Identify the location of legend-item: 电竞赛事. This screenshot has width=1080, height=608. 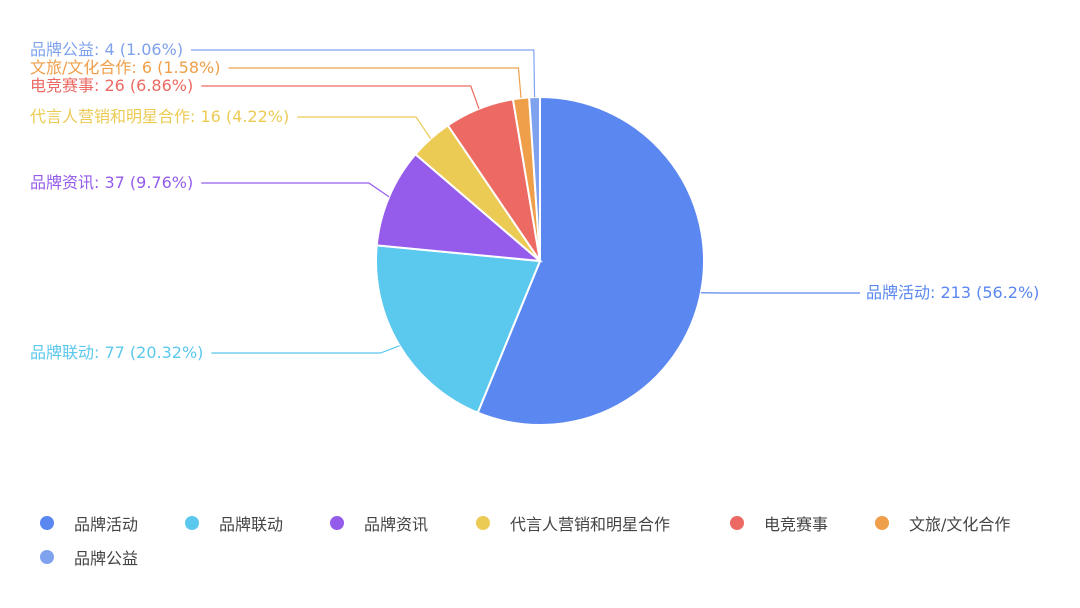
(779, 523).